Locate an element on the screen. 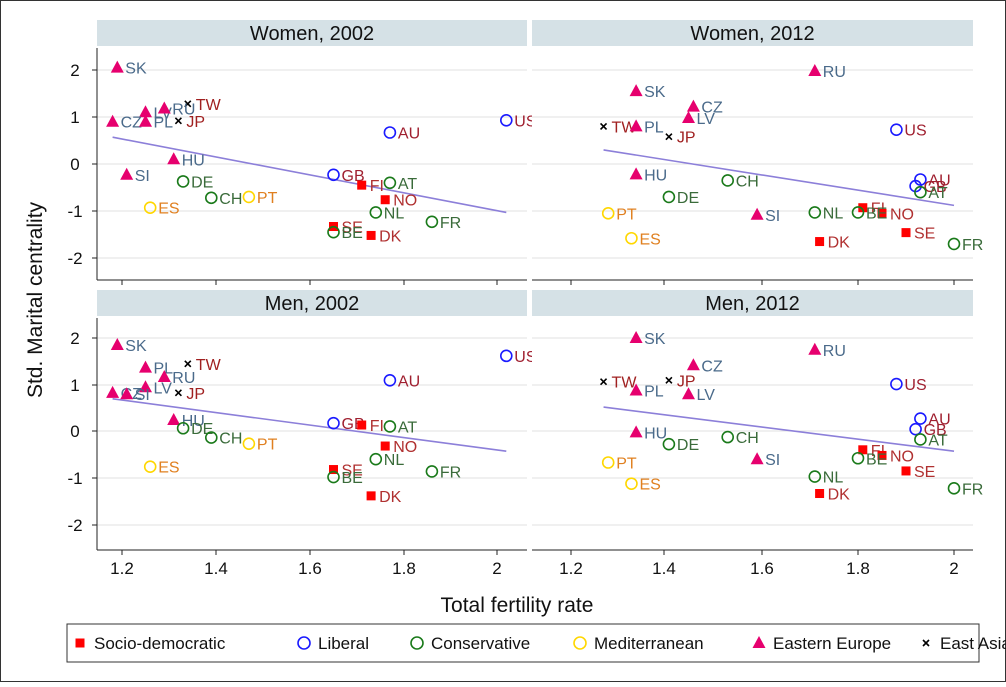 The image size is (1006, 687). point-label: NL is located at coordinates (833, 213).